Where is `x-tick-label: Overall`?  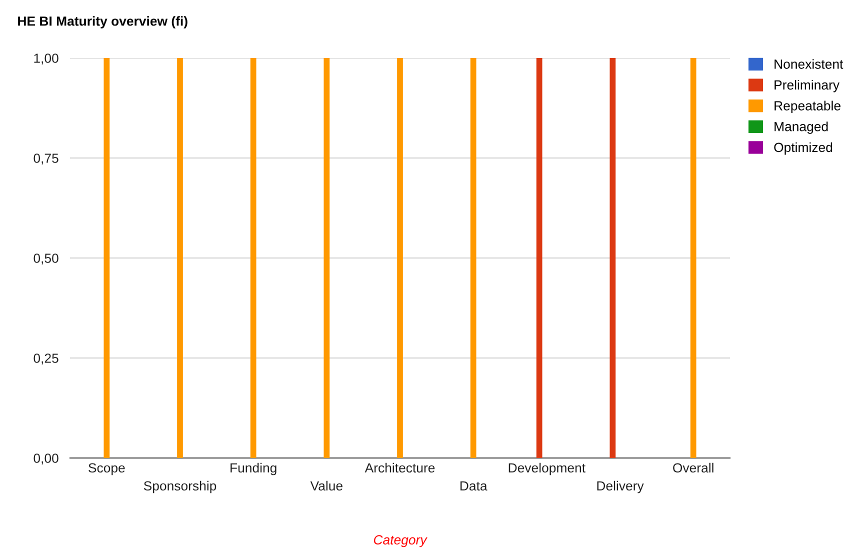
x-tick-label: Overall is located at coordinates (693, 467).